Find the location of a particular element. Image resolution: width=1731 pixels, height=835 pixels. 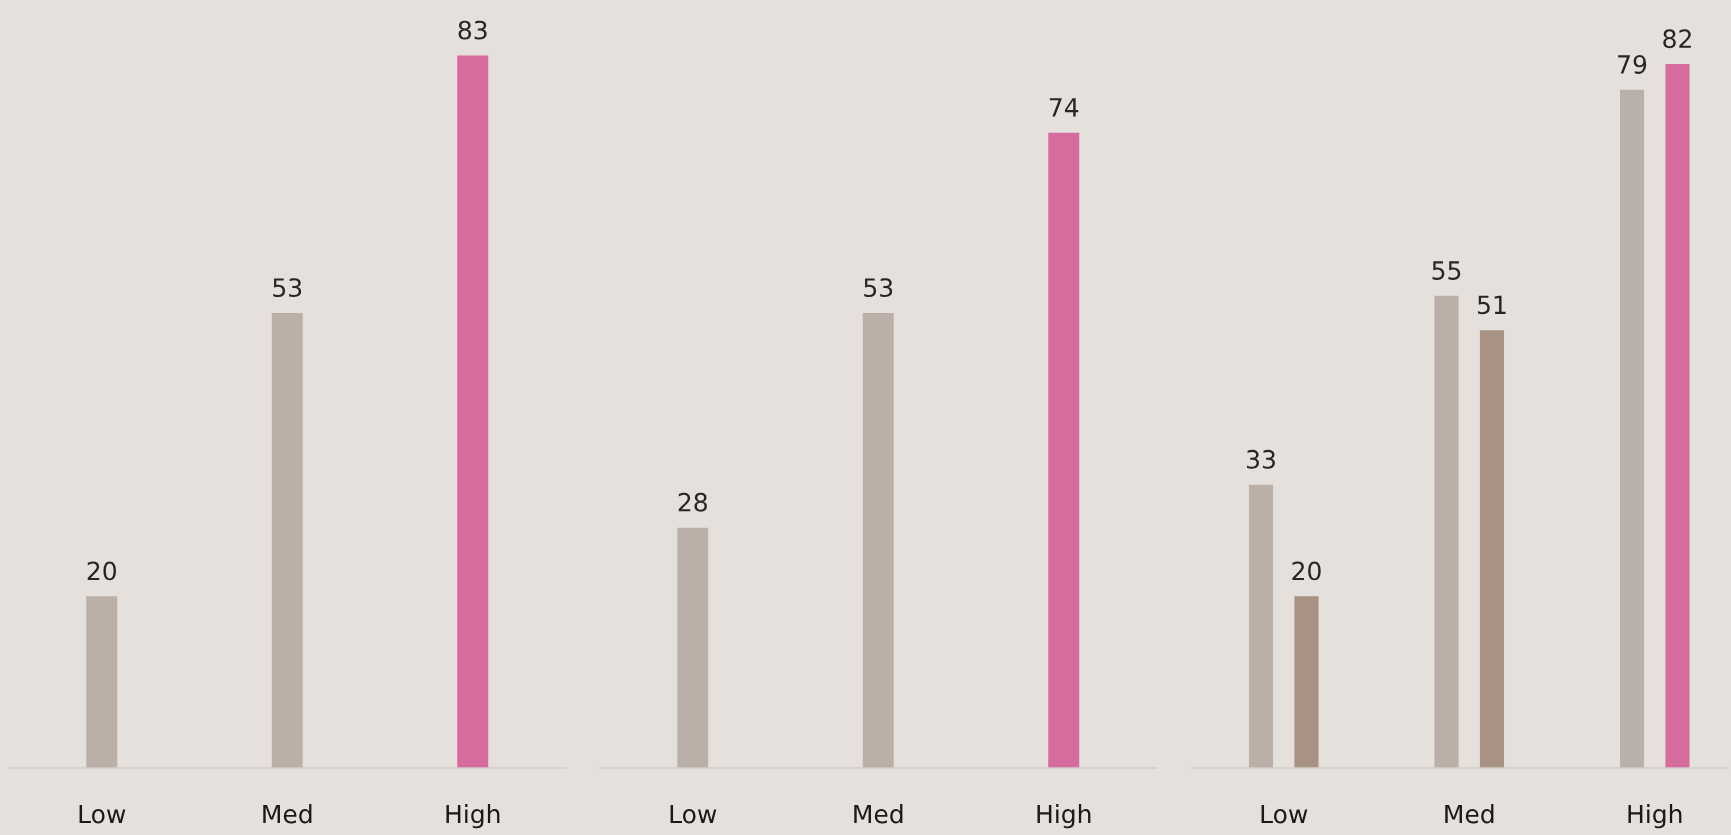

data-label: 55 is located at coordinates (1446, 270).